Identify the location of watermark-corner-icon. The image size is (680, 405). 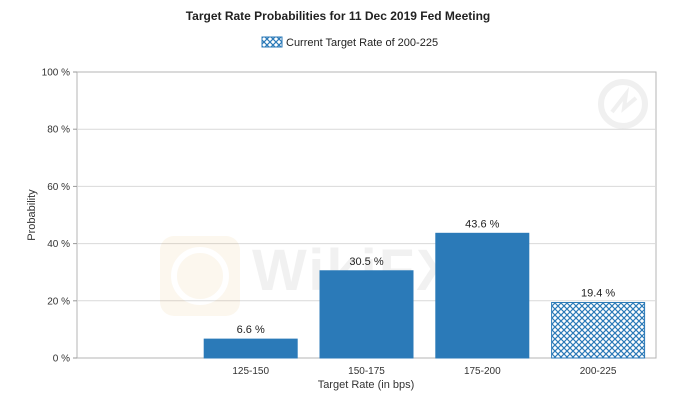
(623, 104).